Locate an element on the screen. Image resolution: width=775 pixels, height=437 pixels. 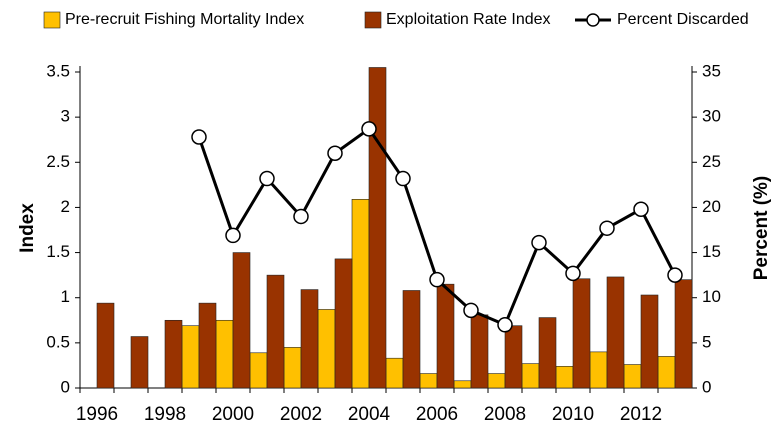
y2-tick-label: 20 is located at coordinates (711, 206).